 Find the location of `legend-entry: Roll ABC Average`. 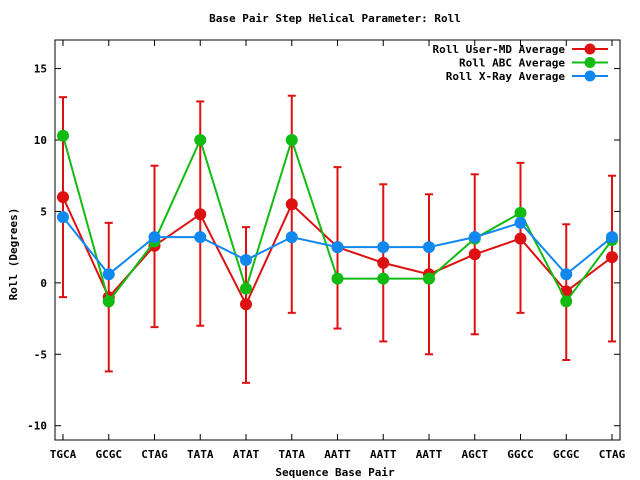

legend-entry: Roll ABC Average is located at coordinates (533, 63).